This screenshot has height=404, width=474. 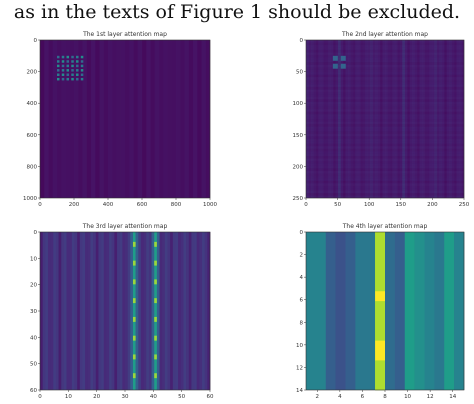 I want to click on y-tick-label: 0, so click(x=302, y=233).